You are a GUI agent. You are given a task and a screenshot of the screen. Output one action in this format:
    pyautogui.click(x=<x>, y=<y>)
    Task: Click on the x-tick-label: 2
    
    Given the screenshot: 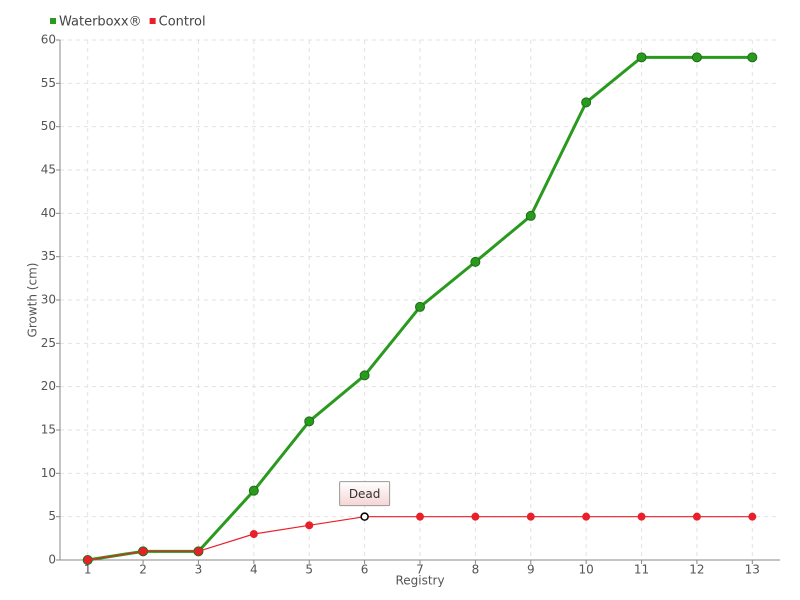 What is the action you would take?
    pyautogui.click(x=143, y=570)
    